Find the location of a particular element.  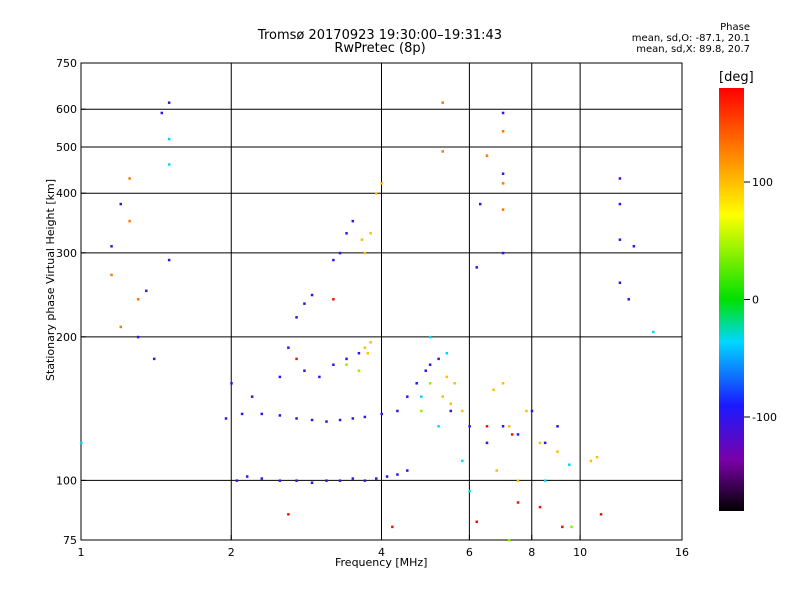

colorbar-ticks: 100 0 -100 is located at coordinates (760, 300).